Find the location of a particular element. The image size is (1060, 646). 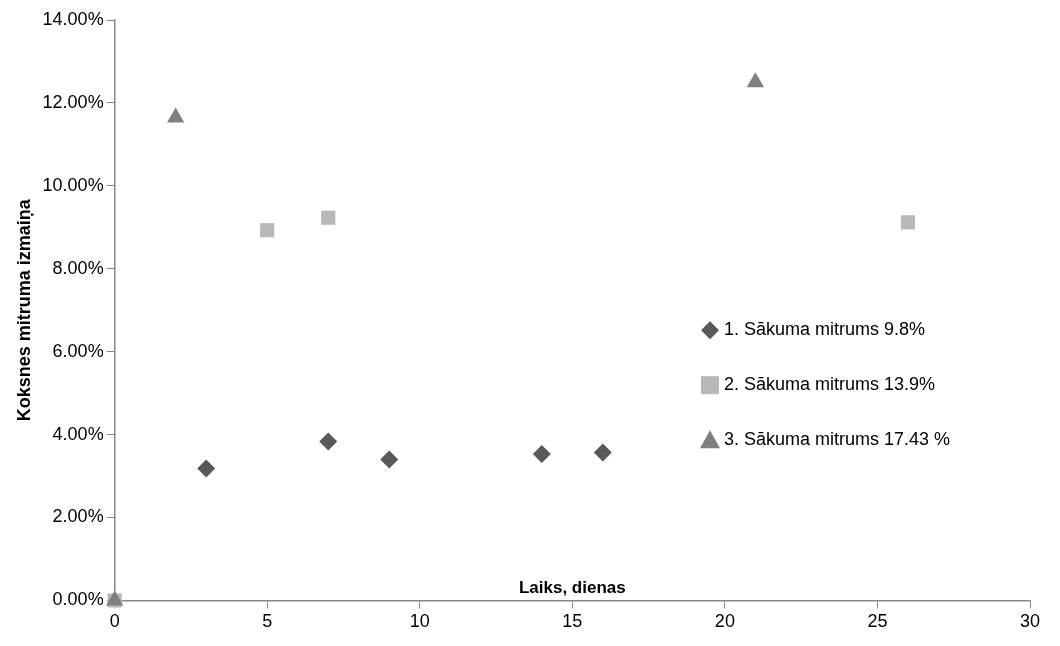

y-tick-label: 12.00% is located at coordinates (73, 101).